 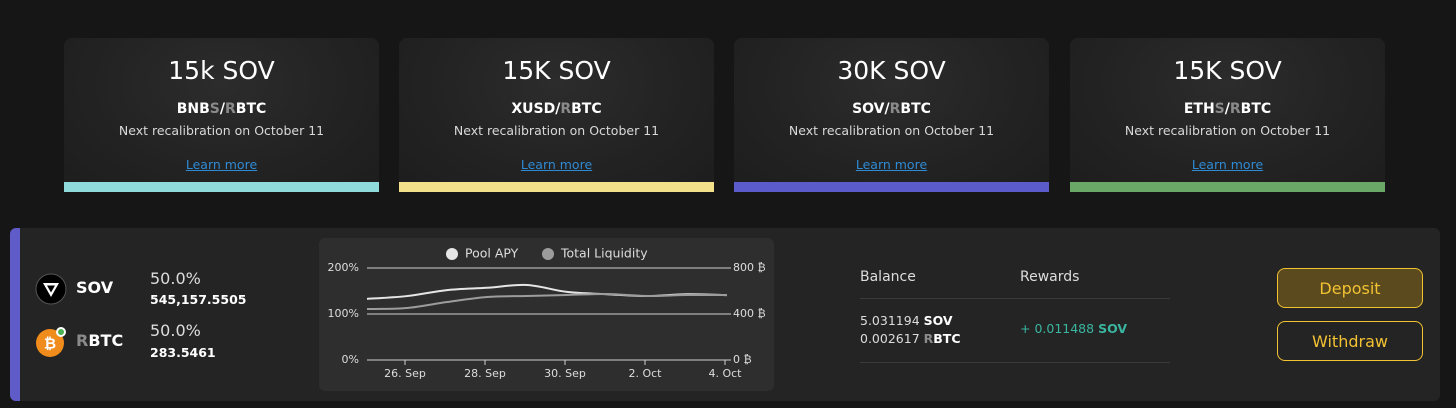 What do you see at coordinates (565, 373) in the screenshot?
I see `x-tick-label: 30. Sep` at bounding box center [565, 373].